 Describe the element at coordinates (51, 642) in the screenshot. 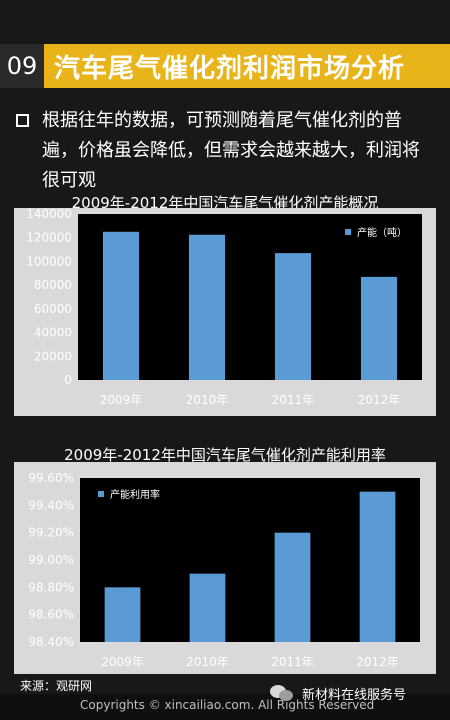

I see `chart-2-y-tick-label: 98.40%` at that location.